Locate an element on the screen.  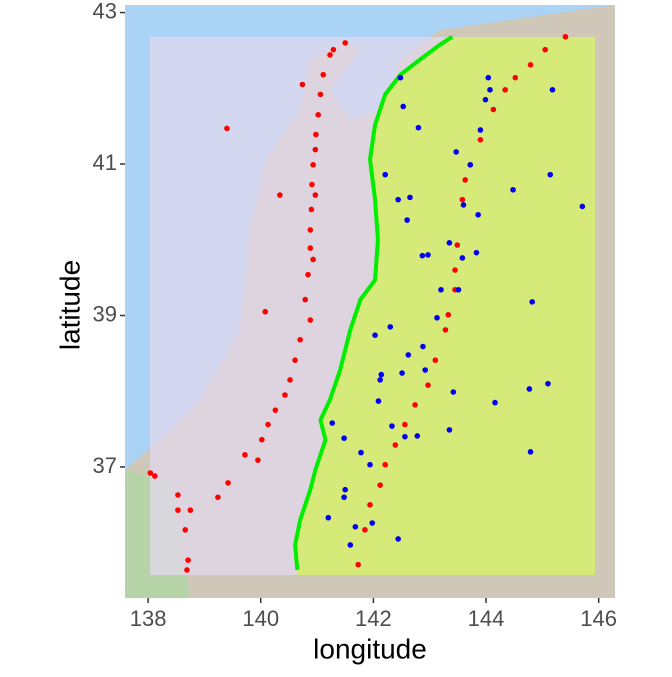
x-tick-label: 138 is located at coordinates (148, 618).